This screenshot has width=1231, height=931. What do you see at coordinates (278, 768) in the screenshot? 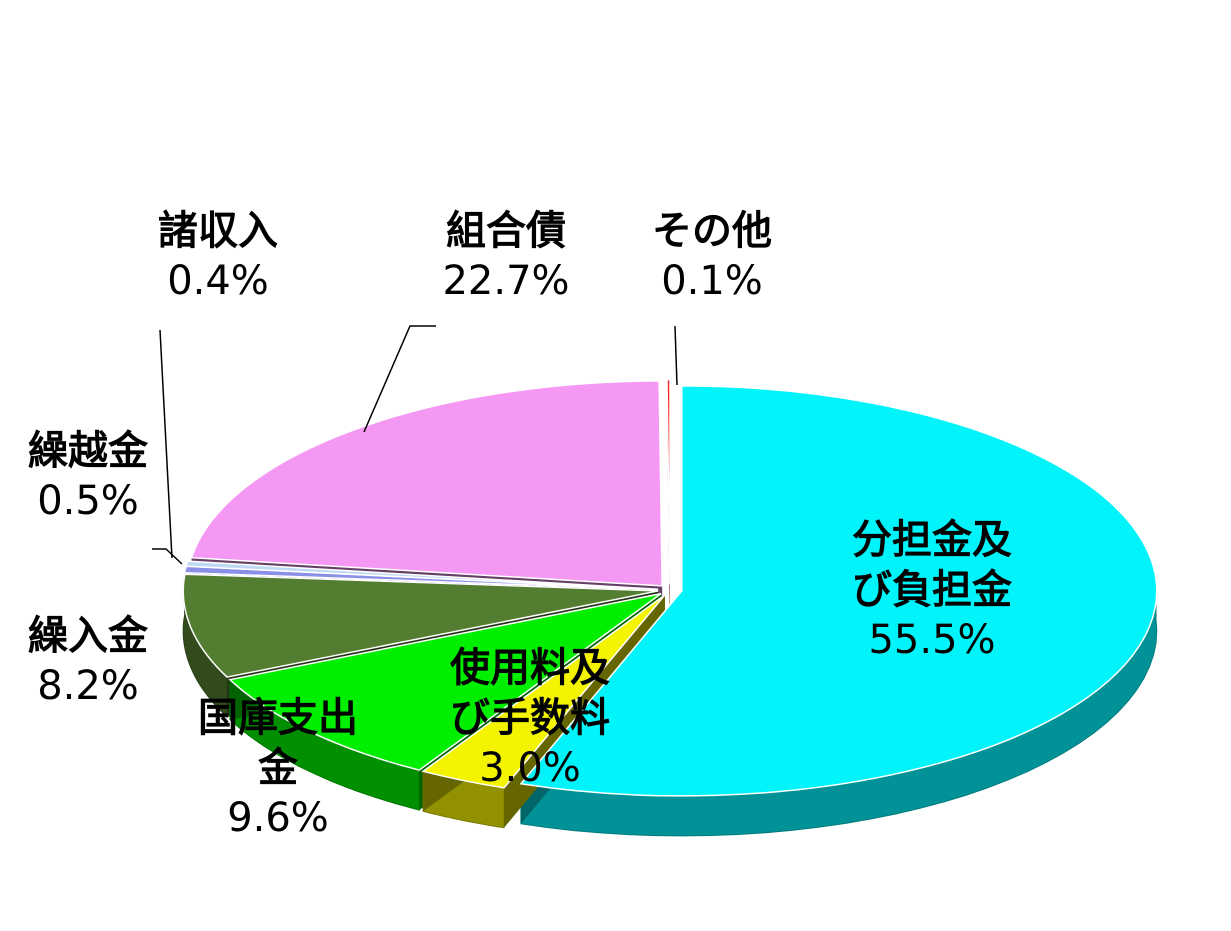
I see `slice-2-name-label-1: 金` at bounding box center [278, 768].